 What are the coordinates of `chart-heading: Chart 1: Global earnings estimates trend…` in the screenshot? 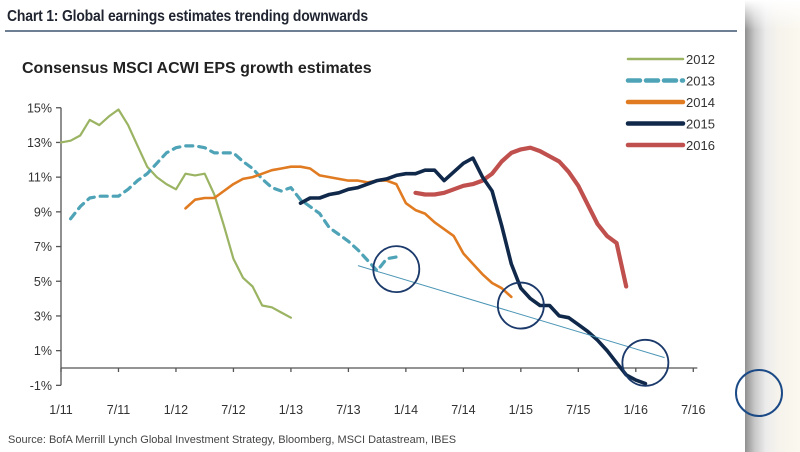 It's located at (187, 16).